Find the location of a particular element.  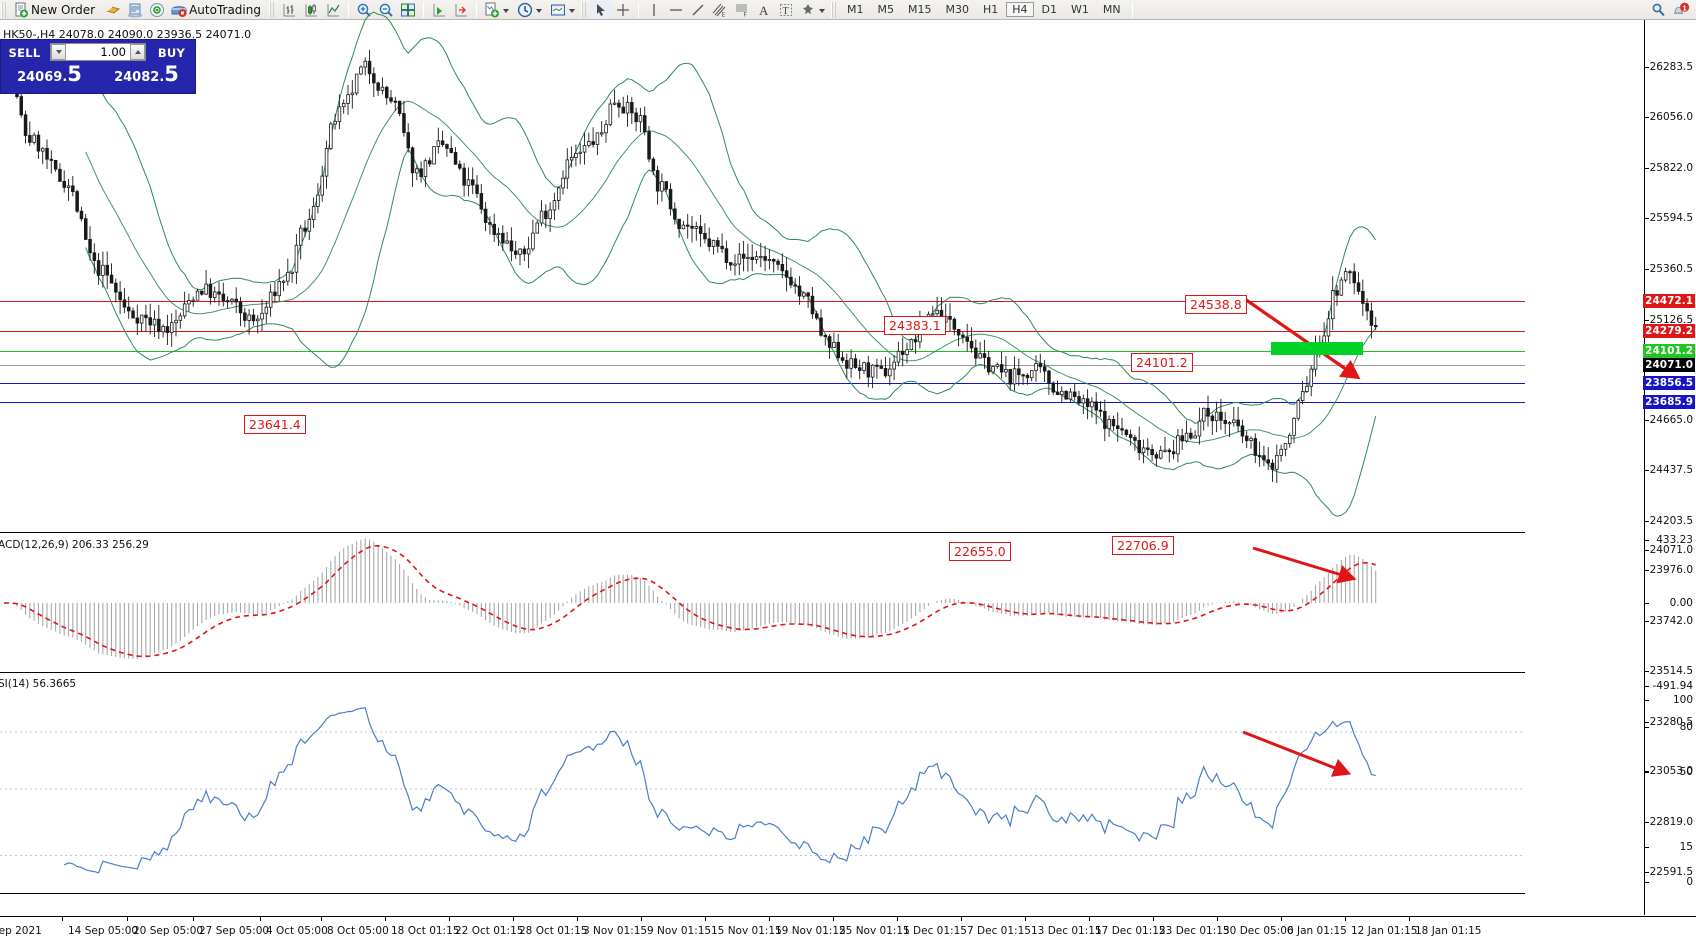

new-order-icon is located at coordinates (21, 10).